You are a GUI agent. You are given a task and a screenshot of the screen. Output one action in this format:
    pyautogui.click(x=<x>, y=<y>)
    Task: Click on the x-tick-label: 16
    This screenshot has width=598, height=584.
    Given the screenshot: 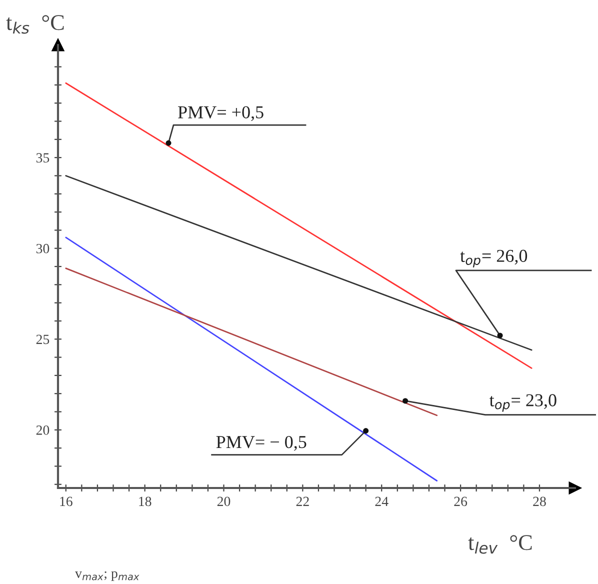 What is the action you would take?
    pyautogui.click(x=66, y=501)
    